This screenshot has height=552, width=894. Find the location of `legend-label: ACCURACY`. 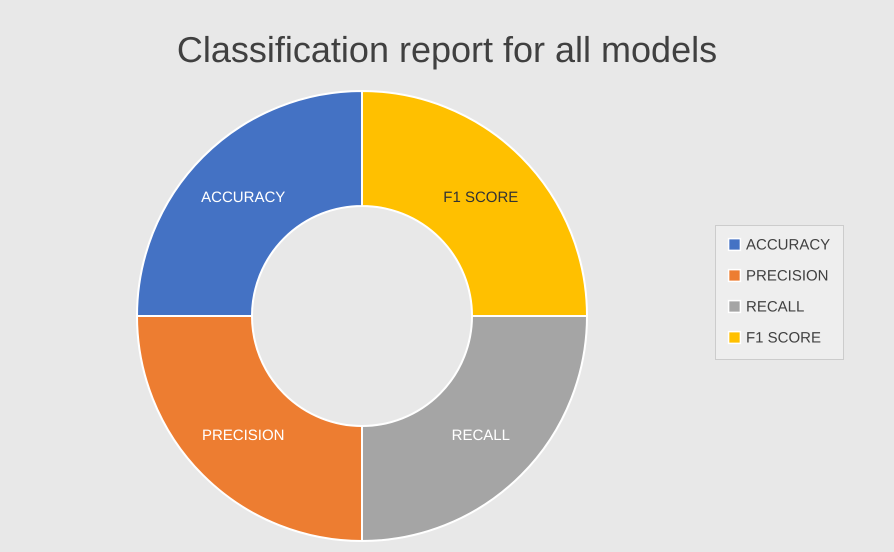

legend-label: ACCURACY is located at coordinates (788, 245).